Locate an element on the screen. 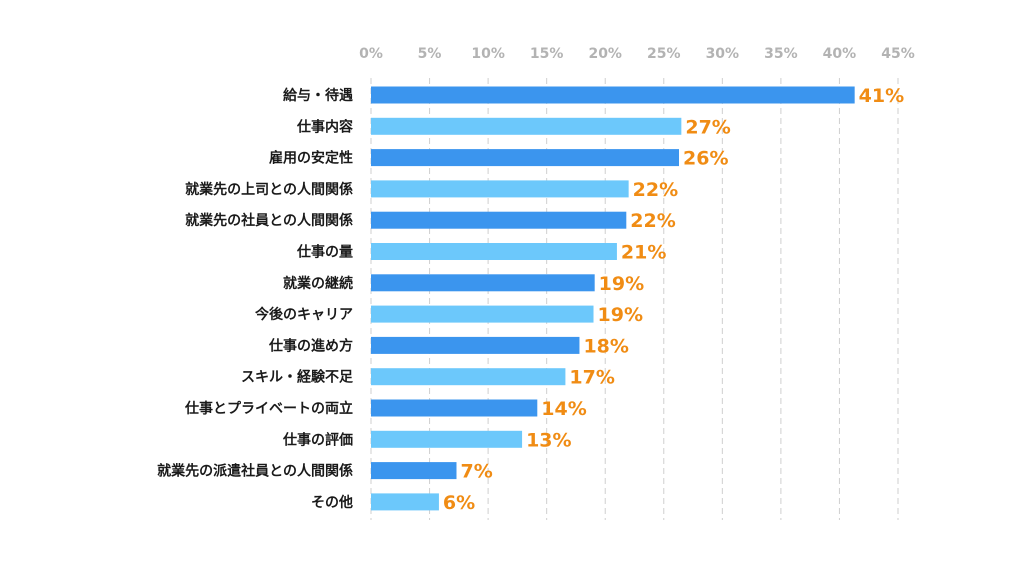 This screenshot has width=1024, height=565. category-label: 就業先の社員との人間関係 is located at coordinates (269, 220).